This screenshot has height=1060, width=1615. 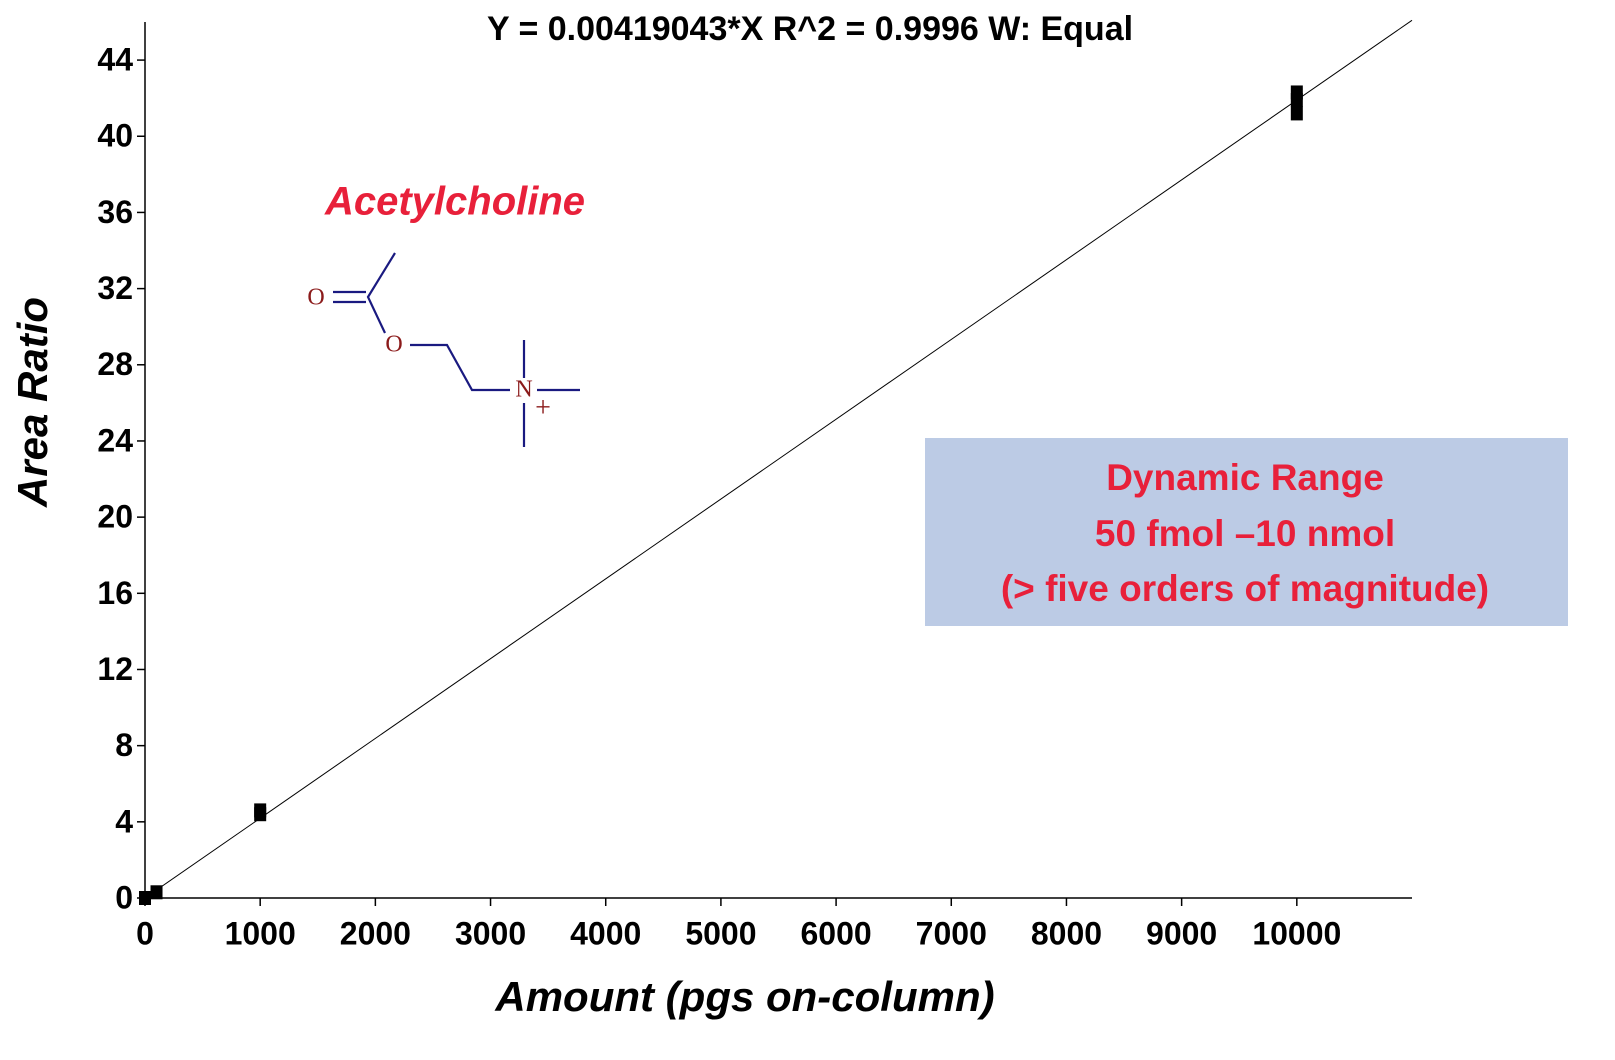 What do you see at coordinates (951, 933) in the screenshot?
I see `x-tick-label: 7000` at bounding box center [951, 933].